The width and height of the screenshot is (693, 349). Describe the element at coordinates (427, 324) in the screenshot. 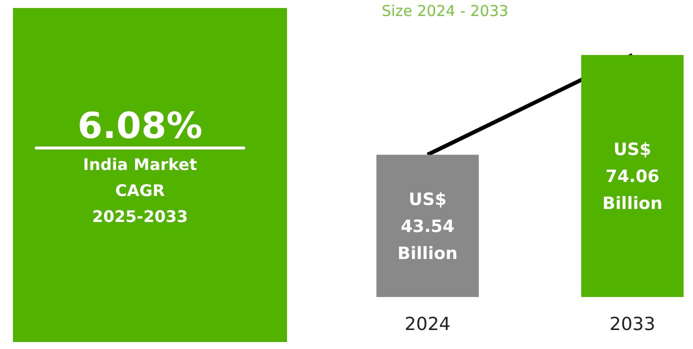

I see `x-tick-label: 2024` at that location.